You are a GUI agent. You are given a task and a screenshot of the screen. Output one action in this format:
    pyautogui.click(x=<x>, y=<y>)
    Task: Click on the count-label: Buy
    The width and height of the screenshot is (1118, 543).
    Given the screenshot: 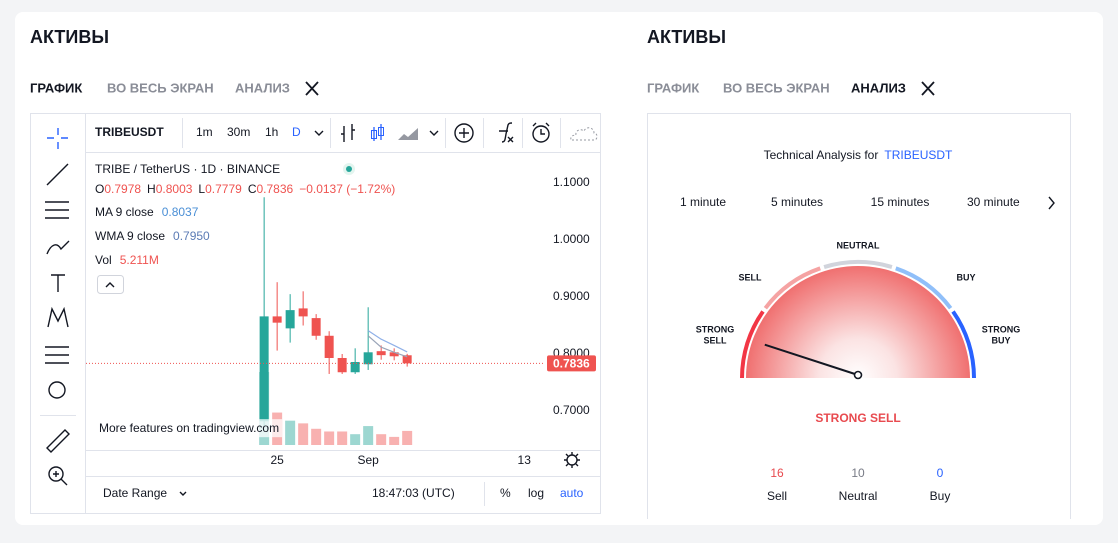 What is the action you would take?
    pyautogui.click(x=940, y=496)
    